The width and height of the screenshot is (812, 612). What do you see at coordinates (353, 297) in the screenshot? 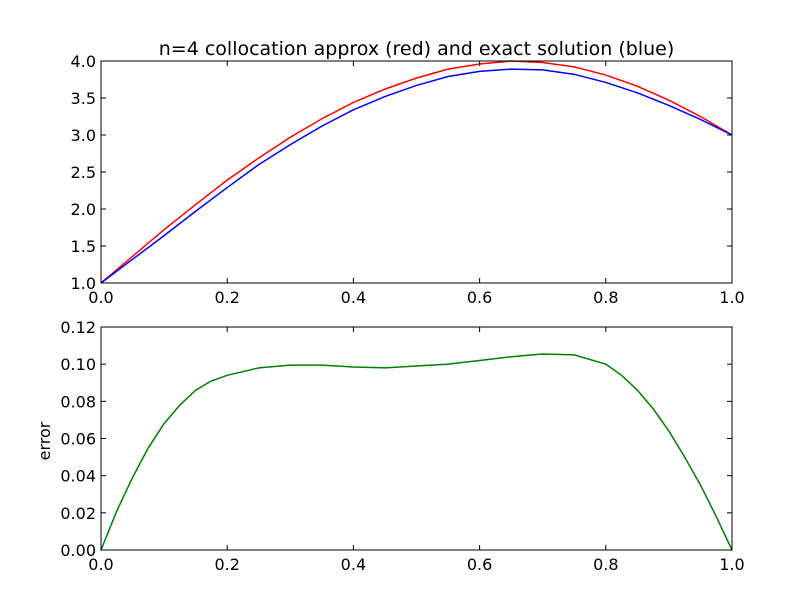
I see `top-x-tick-label: 0.4` at bounding box center [353, 297].